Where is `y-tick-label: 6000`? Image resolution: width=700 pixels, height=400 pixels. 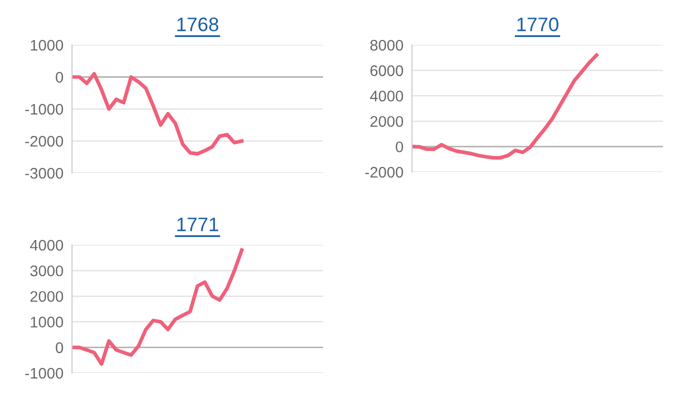 y-tick-label: 6000 is located at coordinates (387, 70).